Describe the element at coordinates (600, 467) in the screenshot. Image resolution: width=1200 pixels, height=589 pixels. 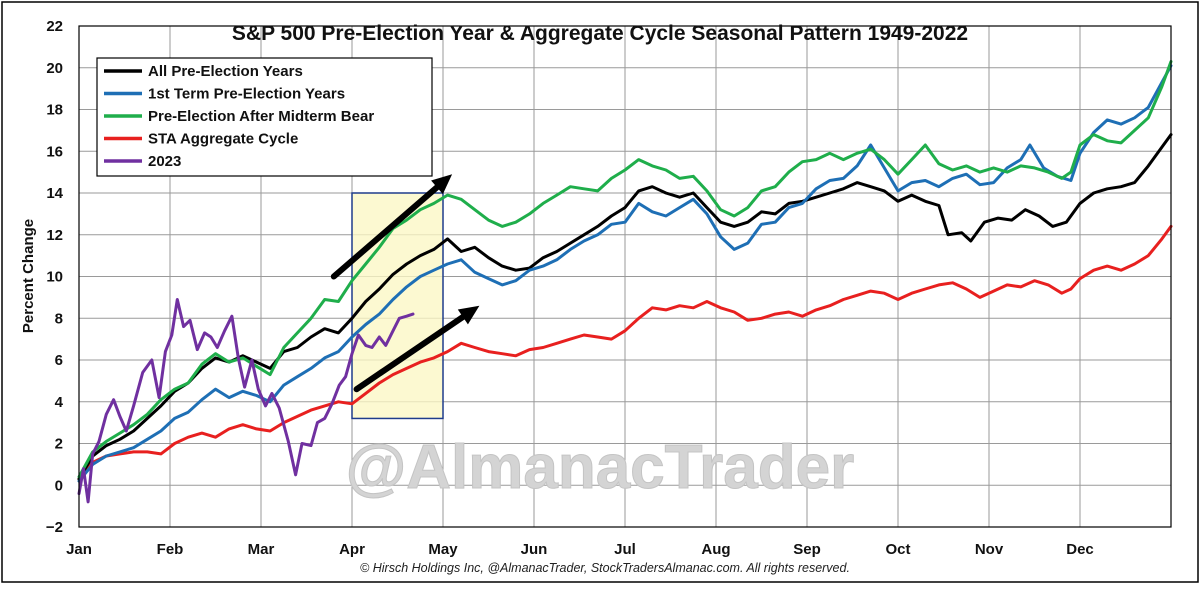
I see `watermark: @AlmanacTrader` at that location.